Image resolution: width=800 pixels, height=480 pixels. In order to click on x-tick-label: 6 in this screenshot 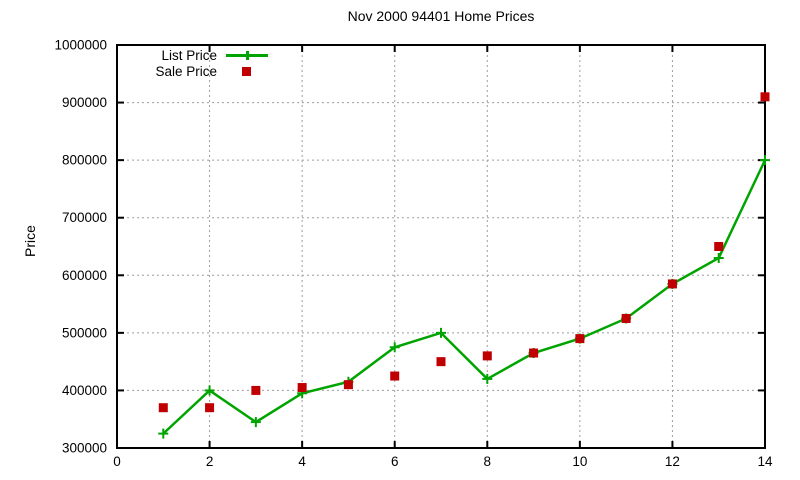, I will do `click(395, 461)`.